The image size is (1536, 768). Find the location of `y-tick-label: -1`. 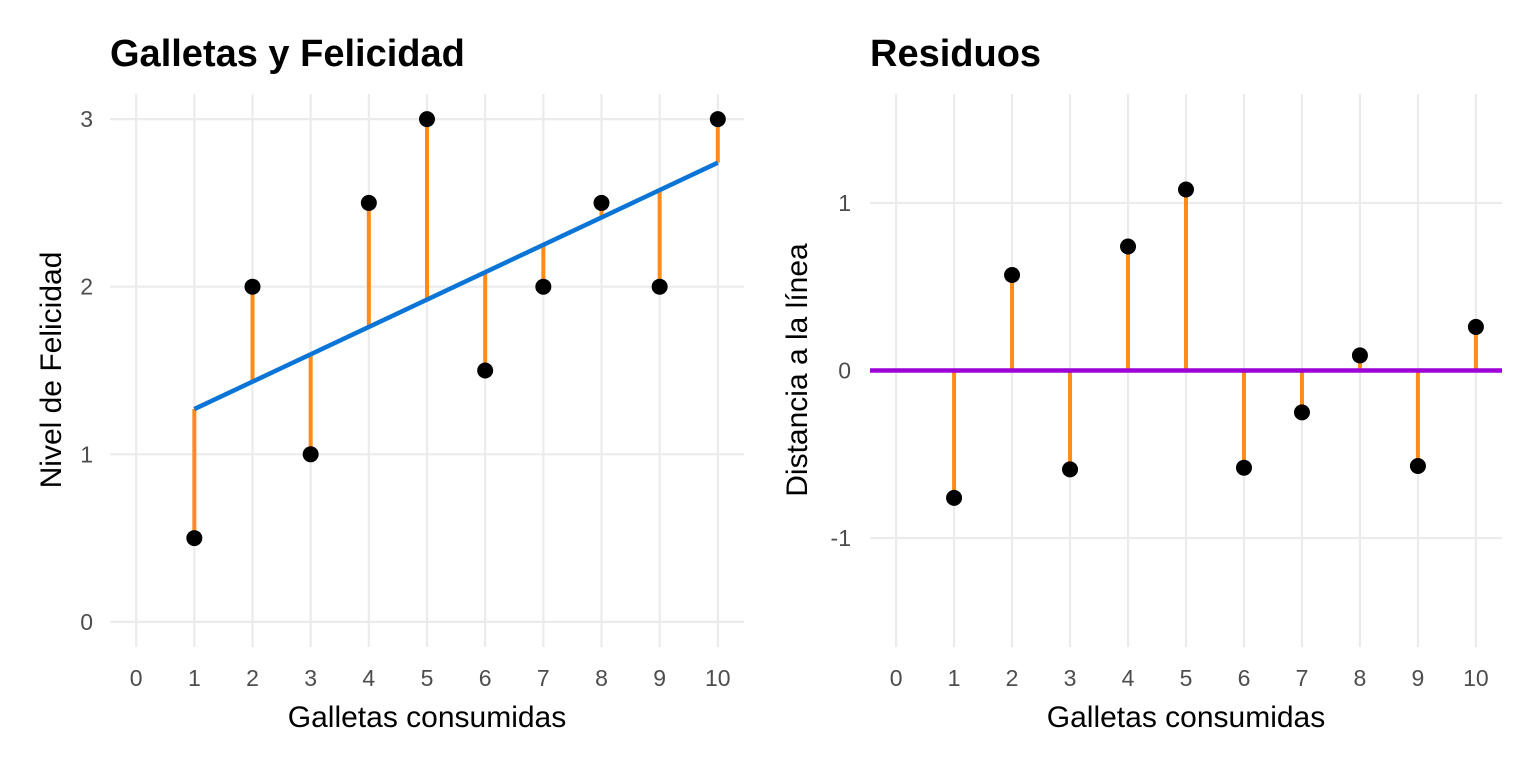

y-tick-label: -1 is located at coordinates (841, 538).